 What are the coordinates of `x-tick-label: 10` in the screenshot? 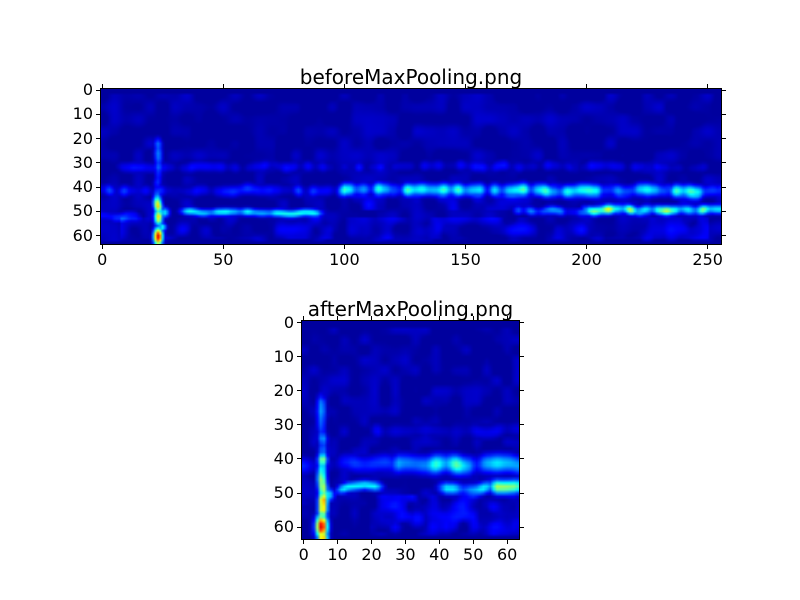 It's located at (337, 554).